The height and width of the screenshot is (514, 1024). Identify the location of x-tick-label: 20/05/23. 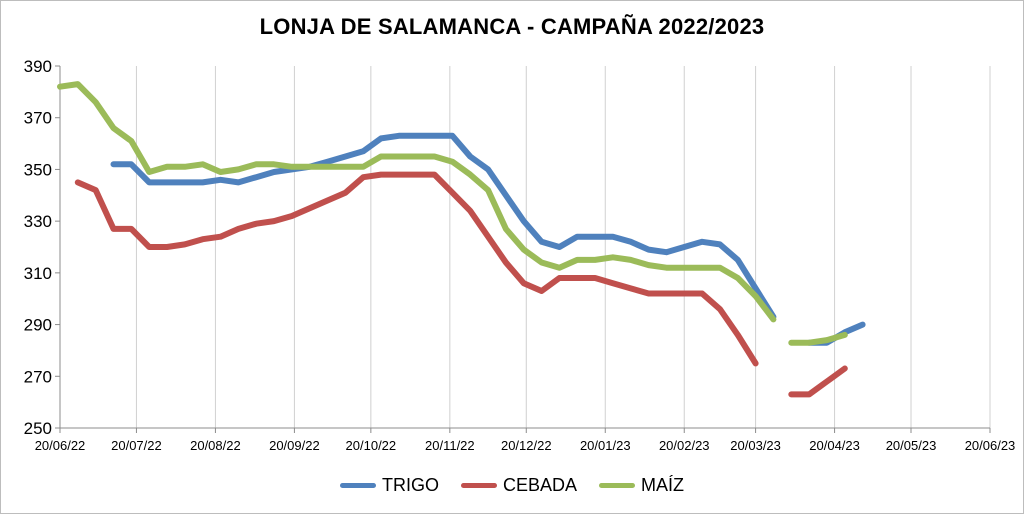
(911, 445).